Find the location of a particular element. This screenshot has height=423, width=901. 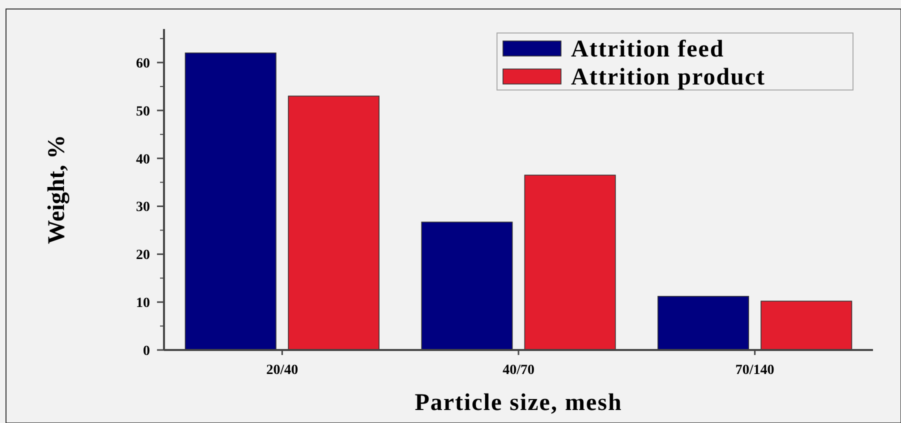

y-tick-label: 10 is located at coordinates (143, 303).